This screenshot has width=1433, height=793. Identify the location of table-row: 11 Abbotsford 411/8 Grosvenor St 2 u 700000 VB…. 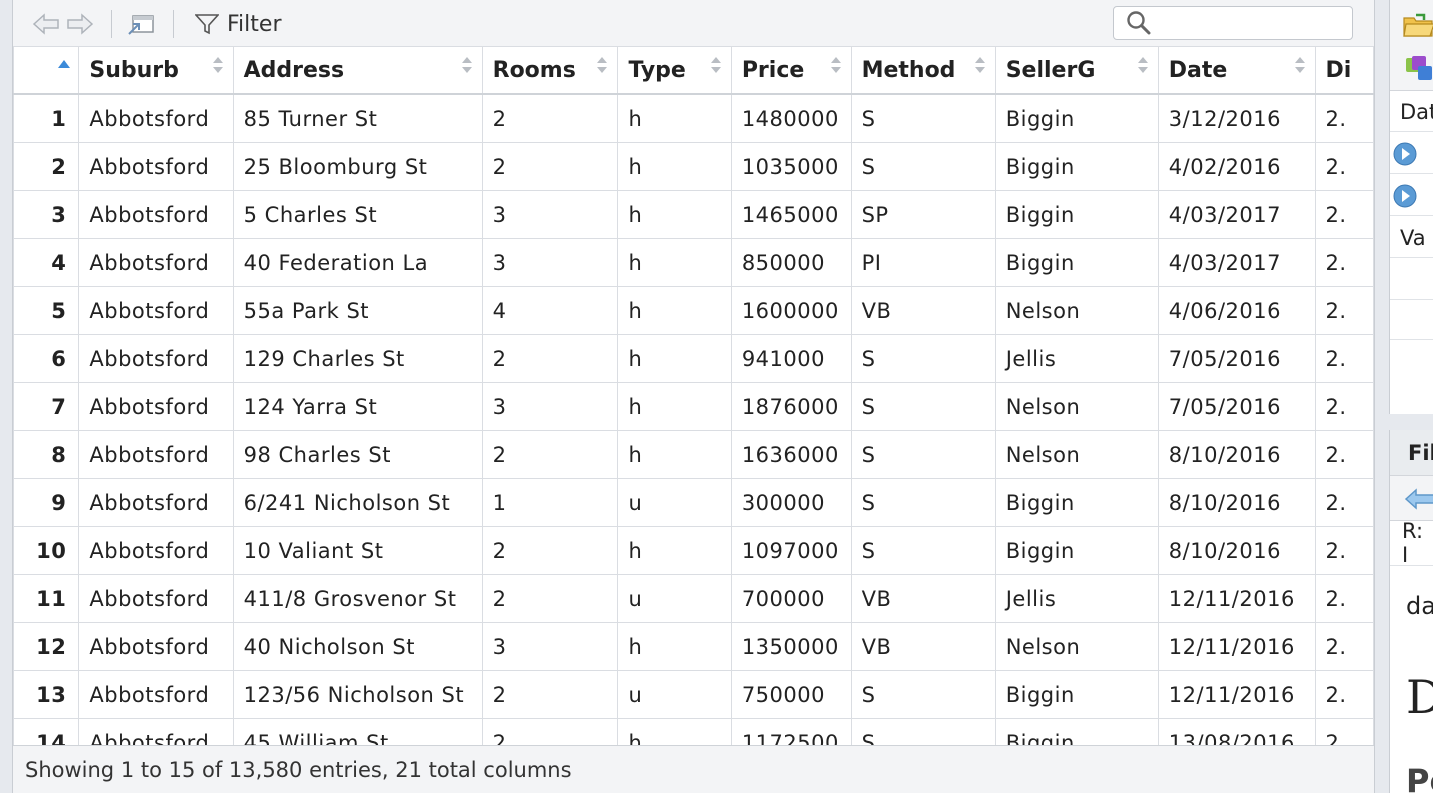
(693, 598).